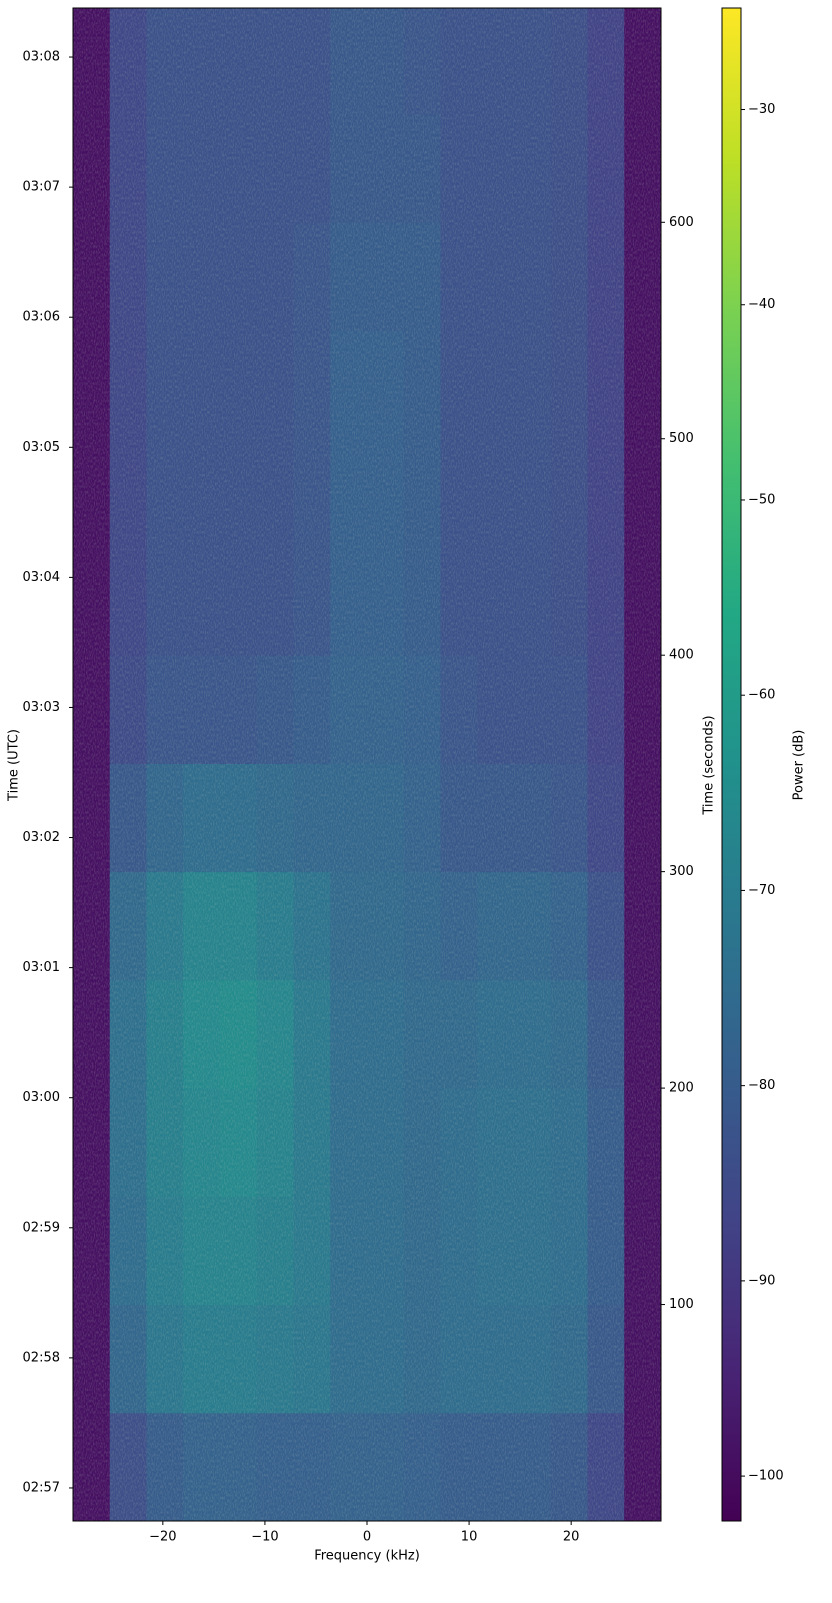  Describe the element at coordinates (681, 871) in the screenshot. I see `y2-tick-label: 300` at that location.